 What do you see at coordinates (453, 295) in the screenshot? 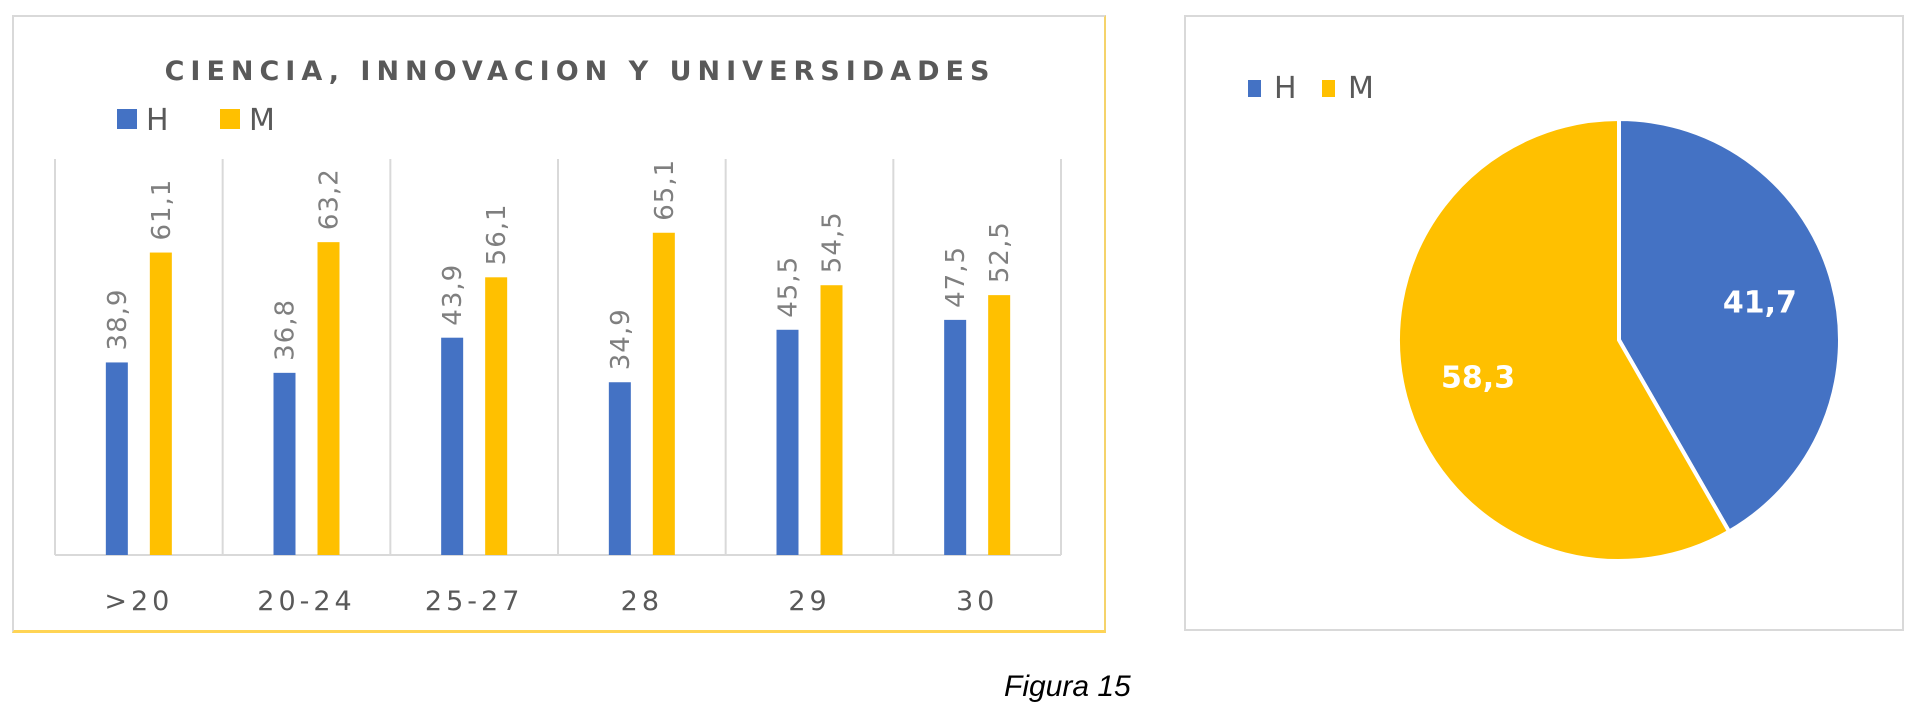
I see `data-label: 43,9` at bounding box center [453, 295].